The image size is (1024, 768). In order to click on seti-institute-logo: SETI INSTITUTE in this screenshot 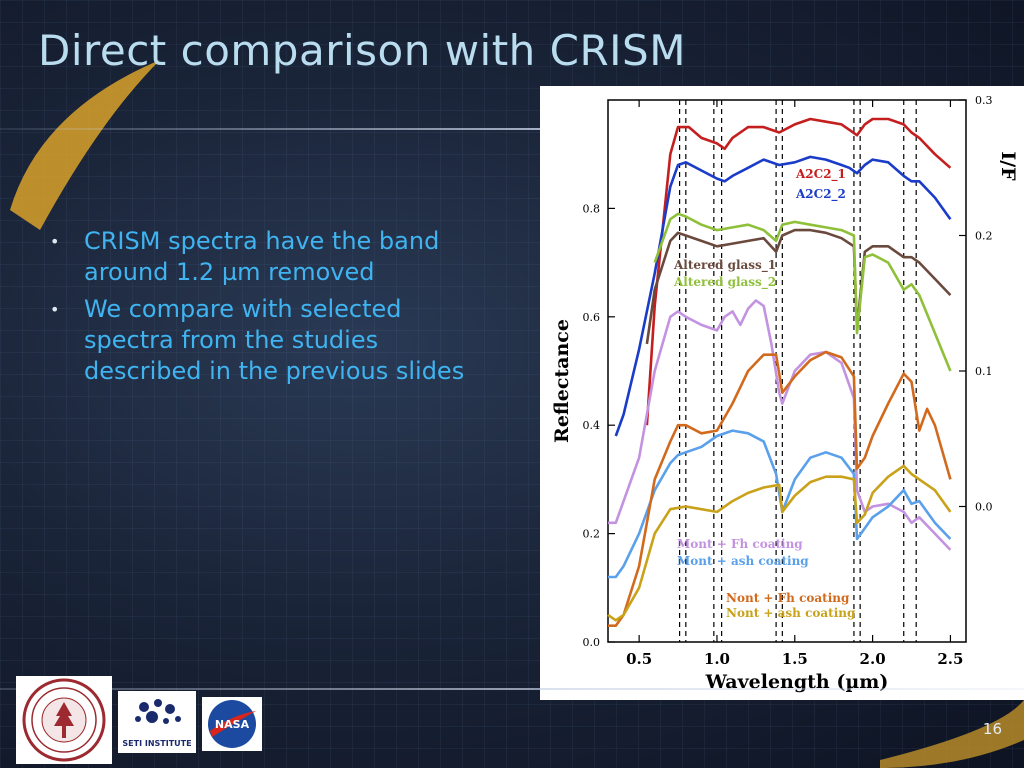, I will do `click(157, 722)`.